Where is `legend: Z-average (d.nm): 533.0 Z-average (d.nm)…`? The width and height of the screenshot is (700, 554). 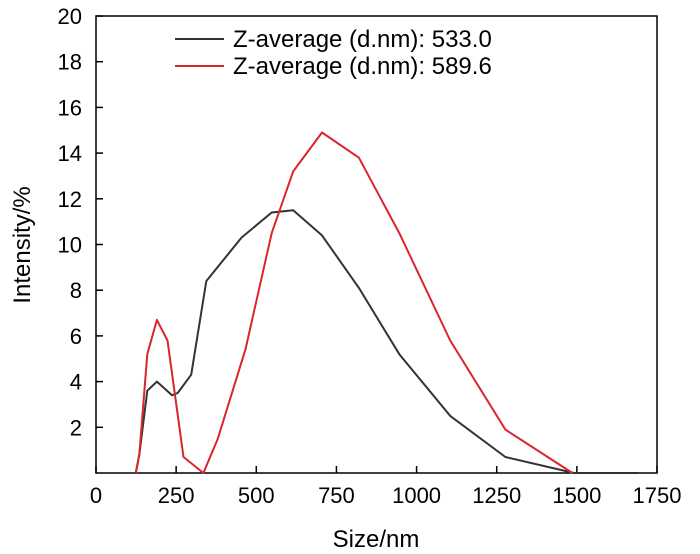
legend: Z-average (d.nm): 533.0 Z-average (d.nm)… is located at coordinates (333, 53).